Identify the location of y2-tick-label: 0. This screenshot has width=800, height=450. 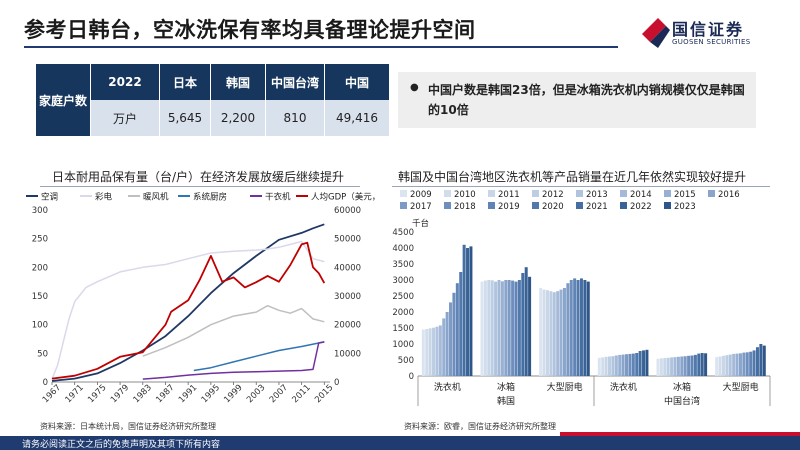
(336, 383).